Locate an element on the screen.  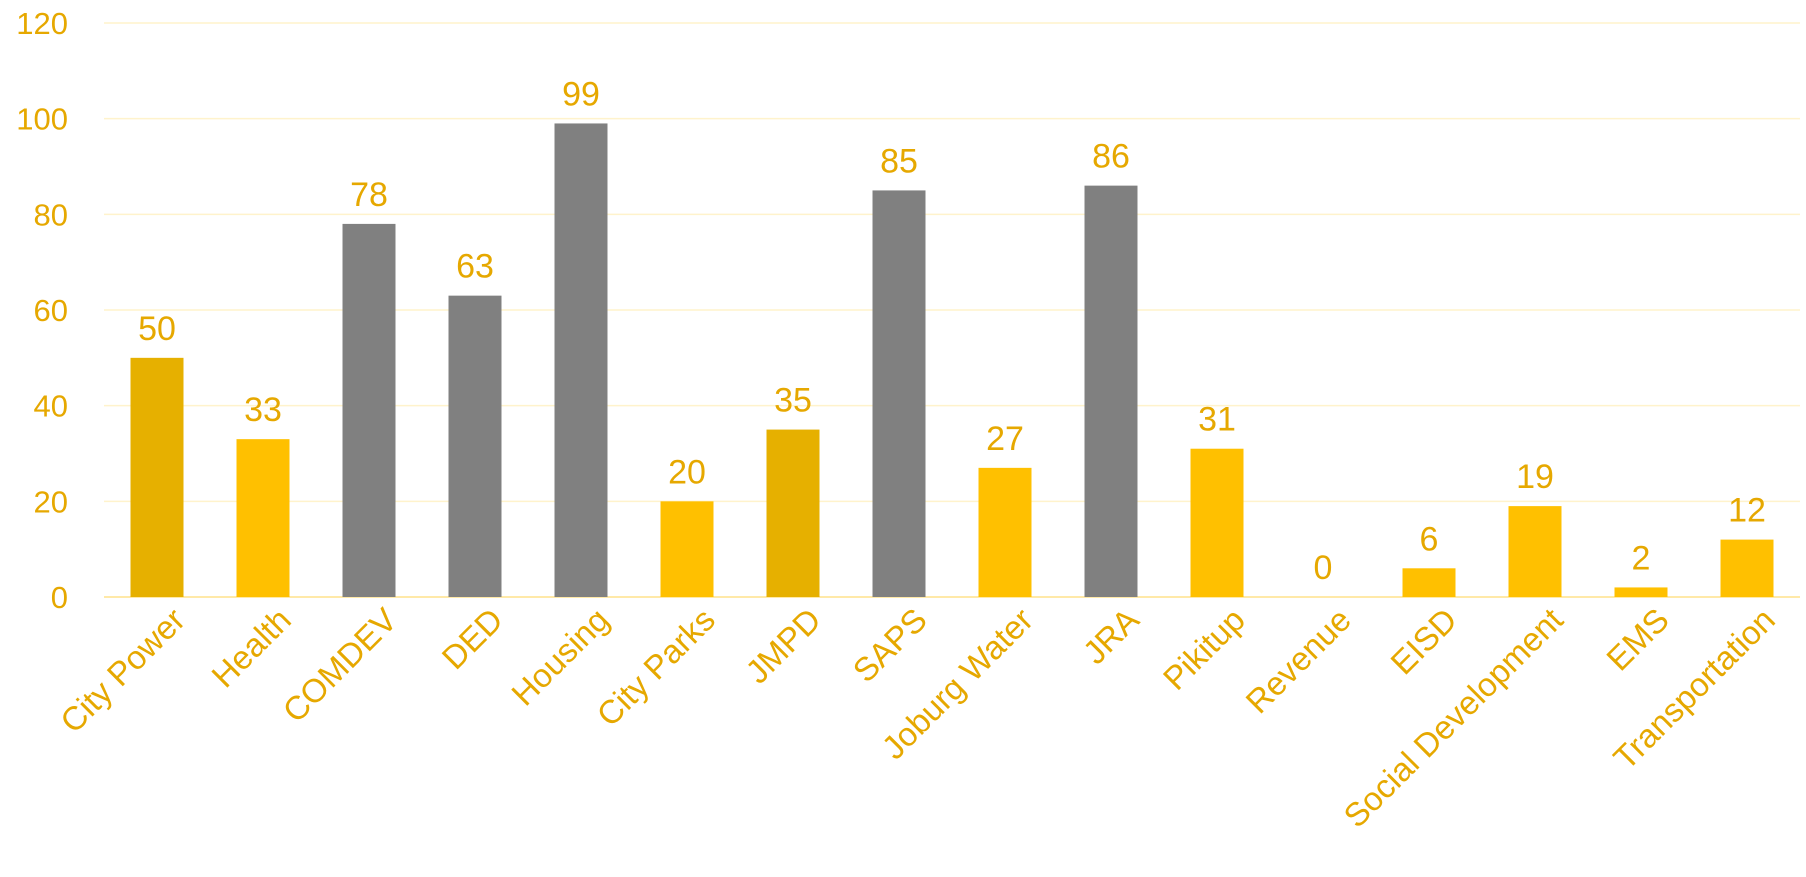
data-label: 33 is located at coordinates (263, 410).